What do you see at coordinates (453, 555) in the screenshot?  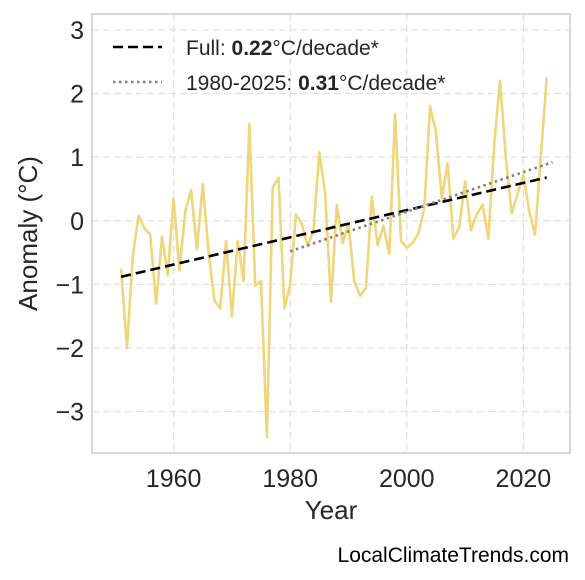 I see `source-credit: LocalClimateTrends.com` at bounding box center [453, 555].